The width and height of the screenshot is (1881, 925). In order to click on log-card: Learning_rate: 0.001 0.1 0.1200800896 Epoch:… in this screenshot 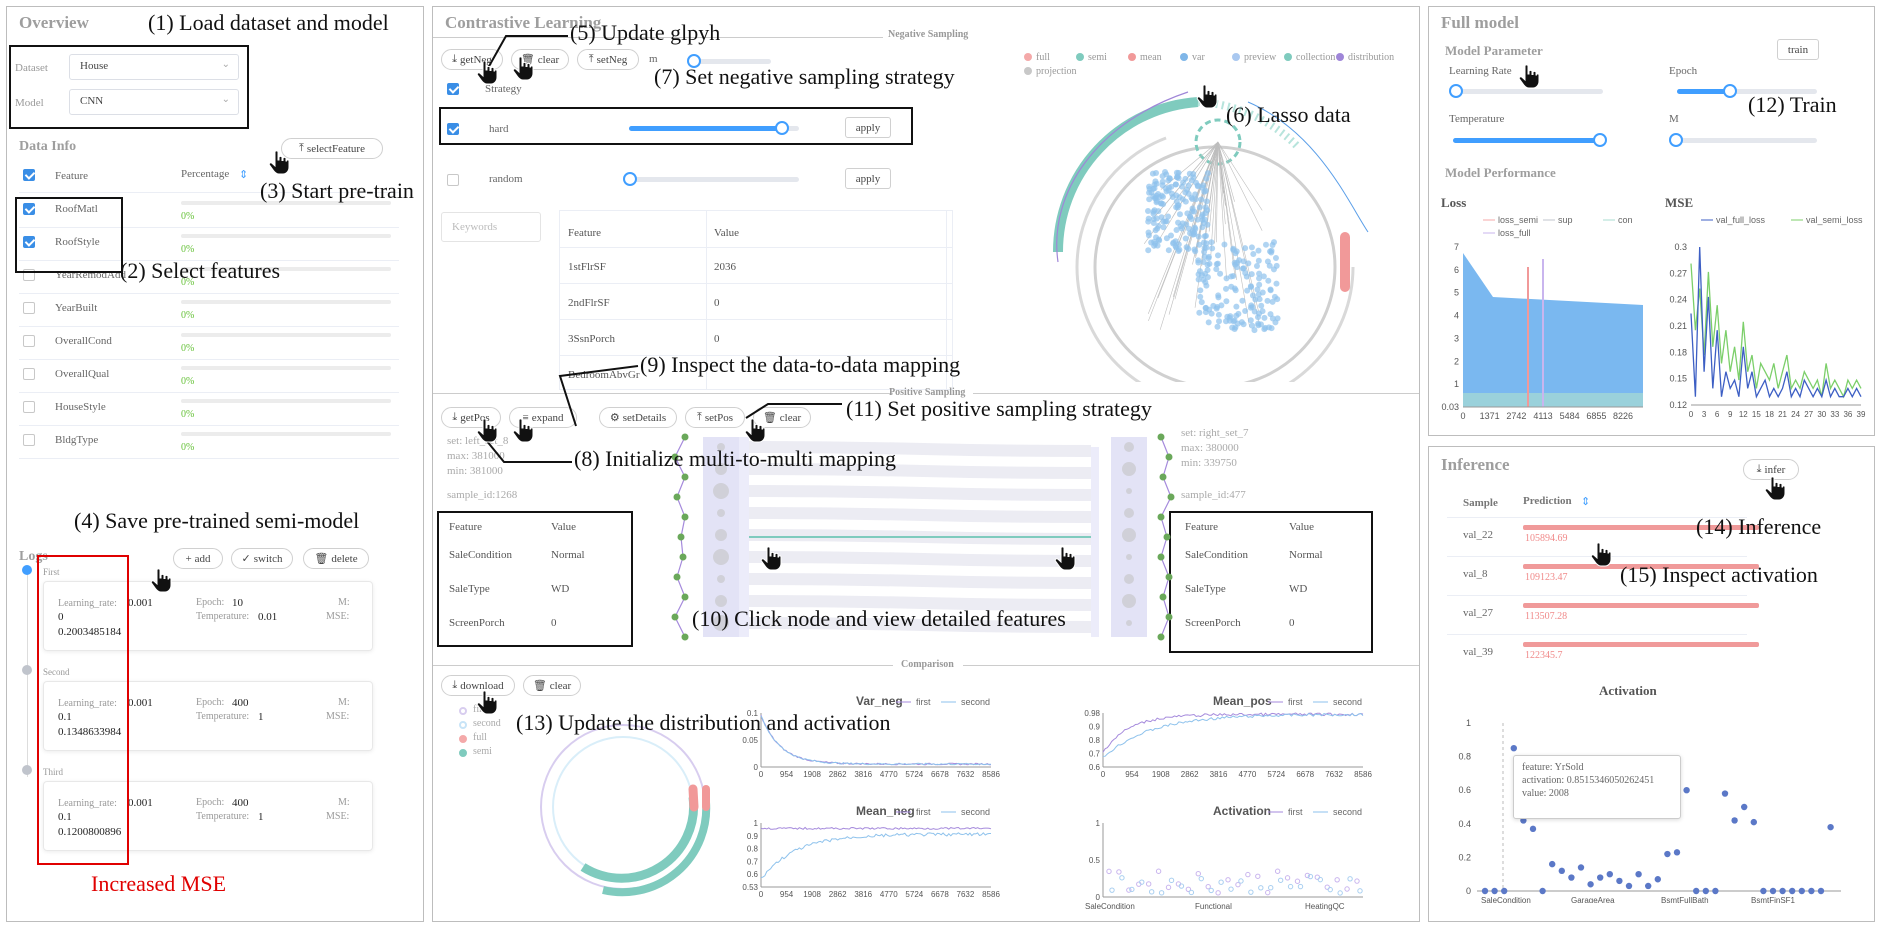, I will do `click(208, 816)`.